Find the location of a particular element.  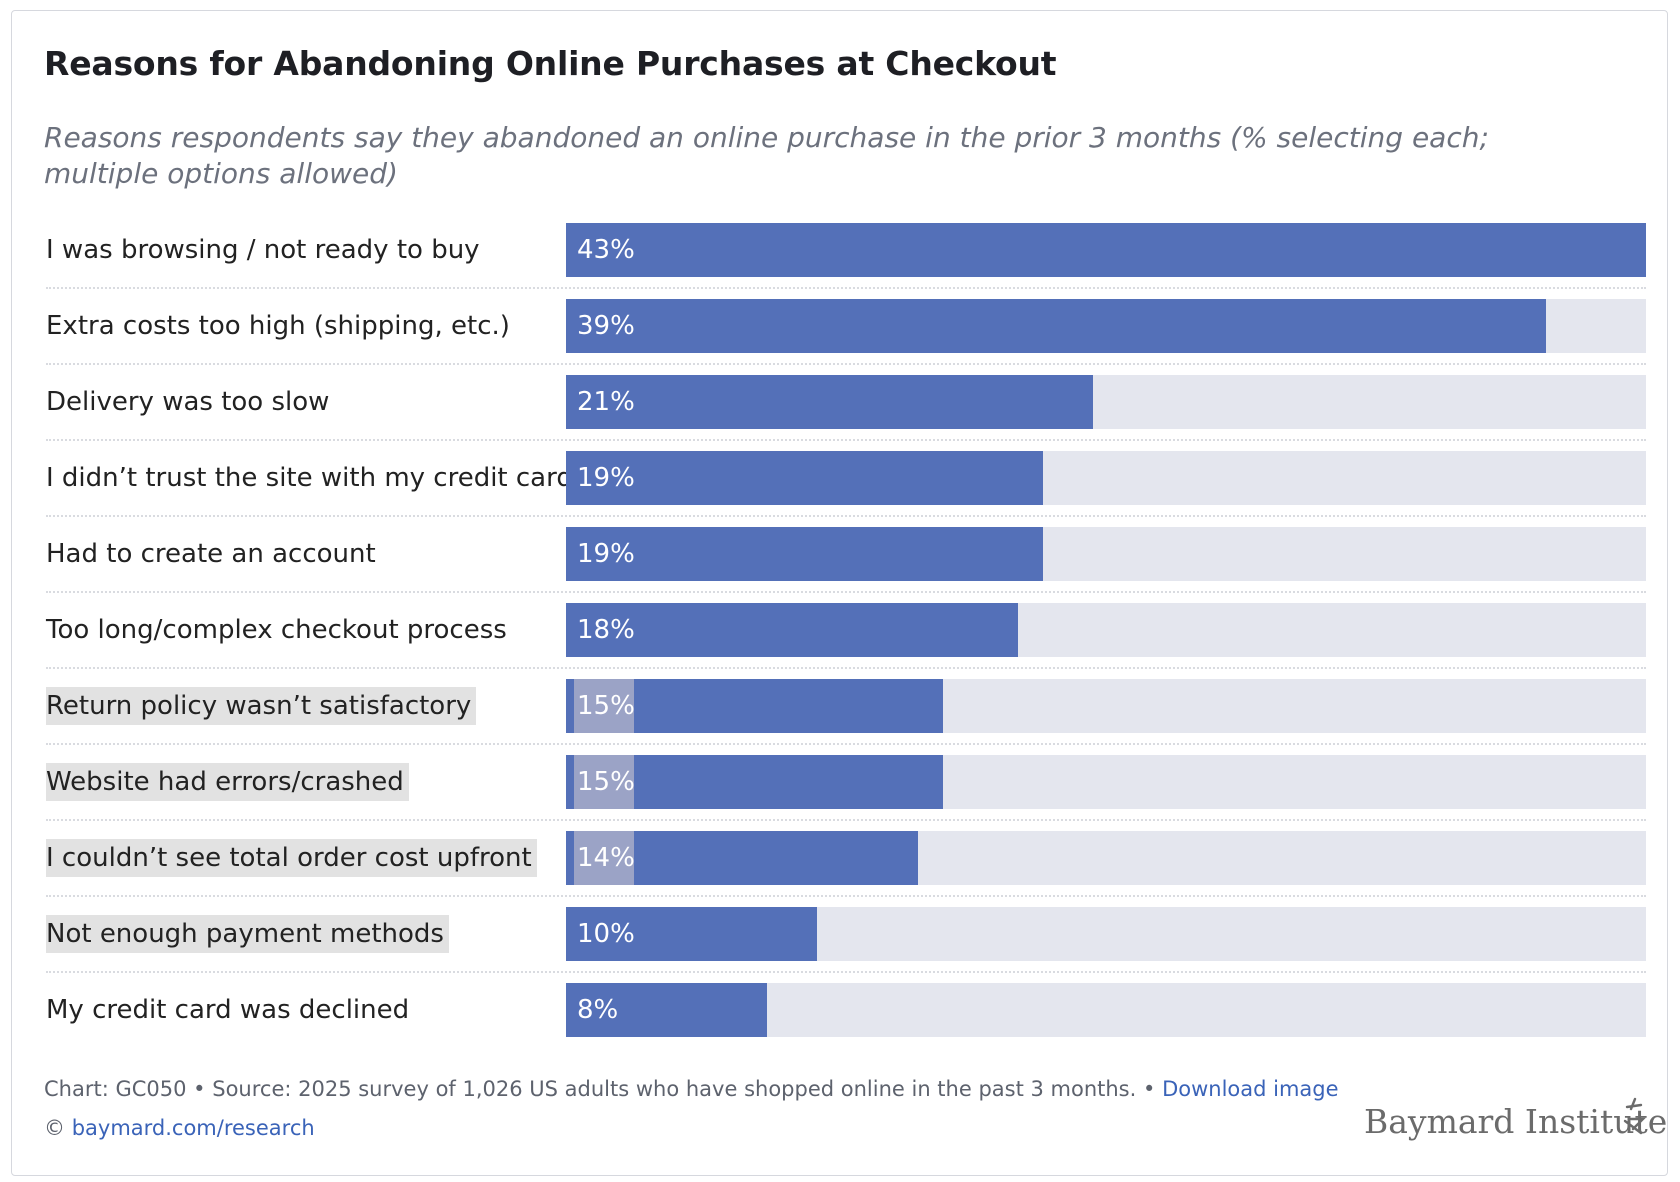

download-image-link: Download image is located at coordinates (1250, 1089).